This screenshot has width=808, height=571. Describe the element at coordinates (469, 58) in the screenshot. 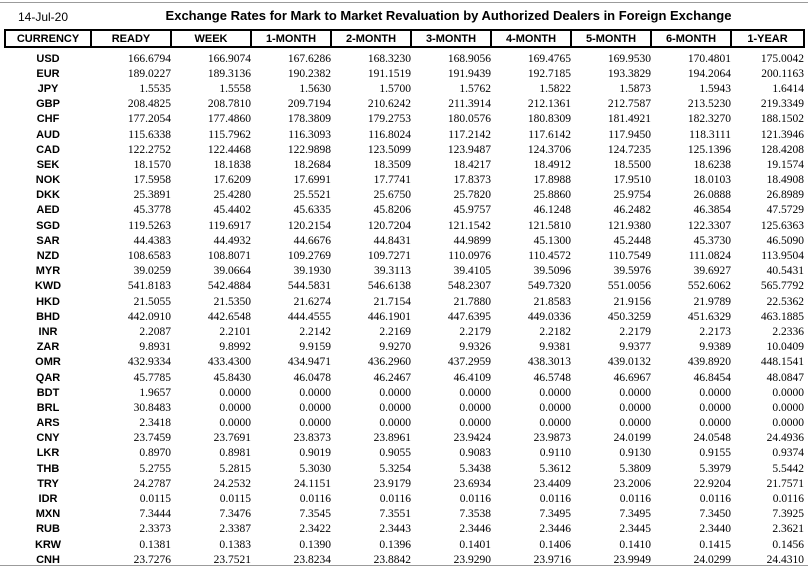

I see `rate-cell-3-month: 168.9056` at that location.